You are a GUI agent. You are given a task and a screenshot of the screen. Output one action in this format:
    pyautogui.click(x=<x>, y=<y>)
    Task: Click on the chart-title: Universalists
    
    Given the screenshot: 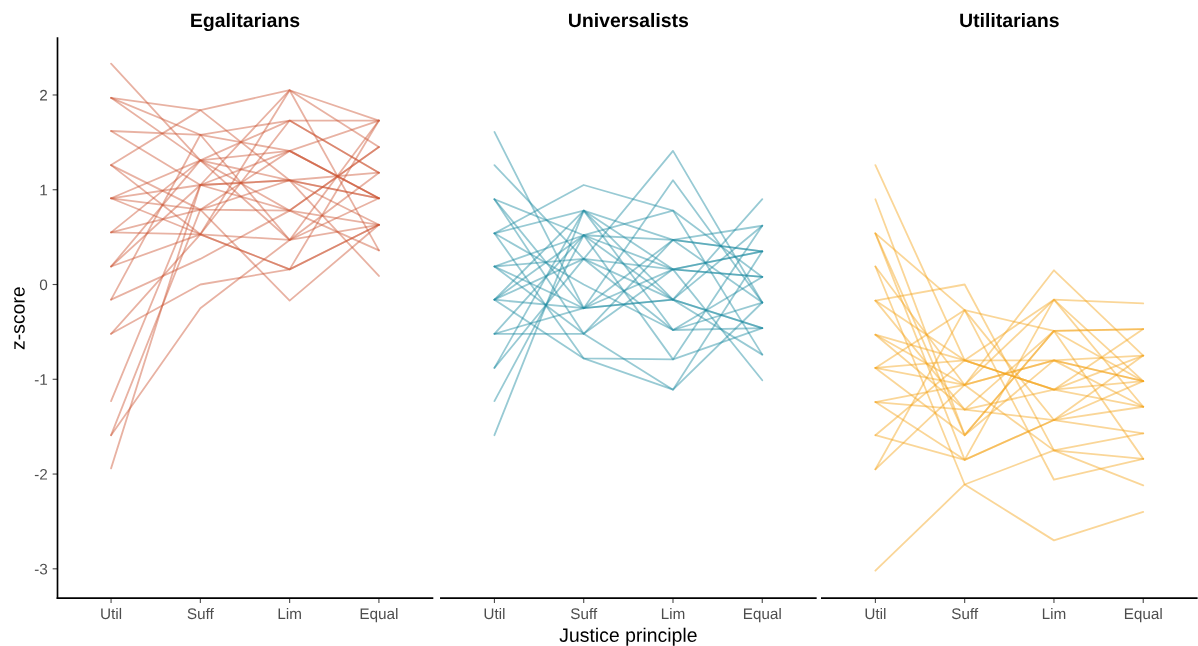 What is the action you would take?
    pyautogui.click(x=629, y=20)
    